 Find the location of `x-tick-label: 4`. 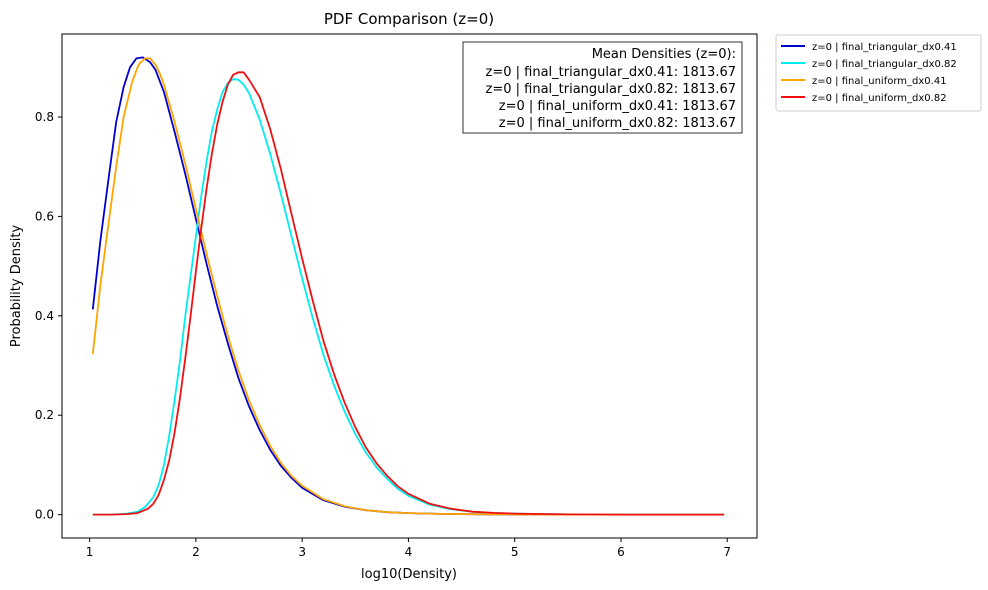

x-tick-label: 4 is located at coordinates (409, 552).